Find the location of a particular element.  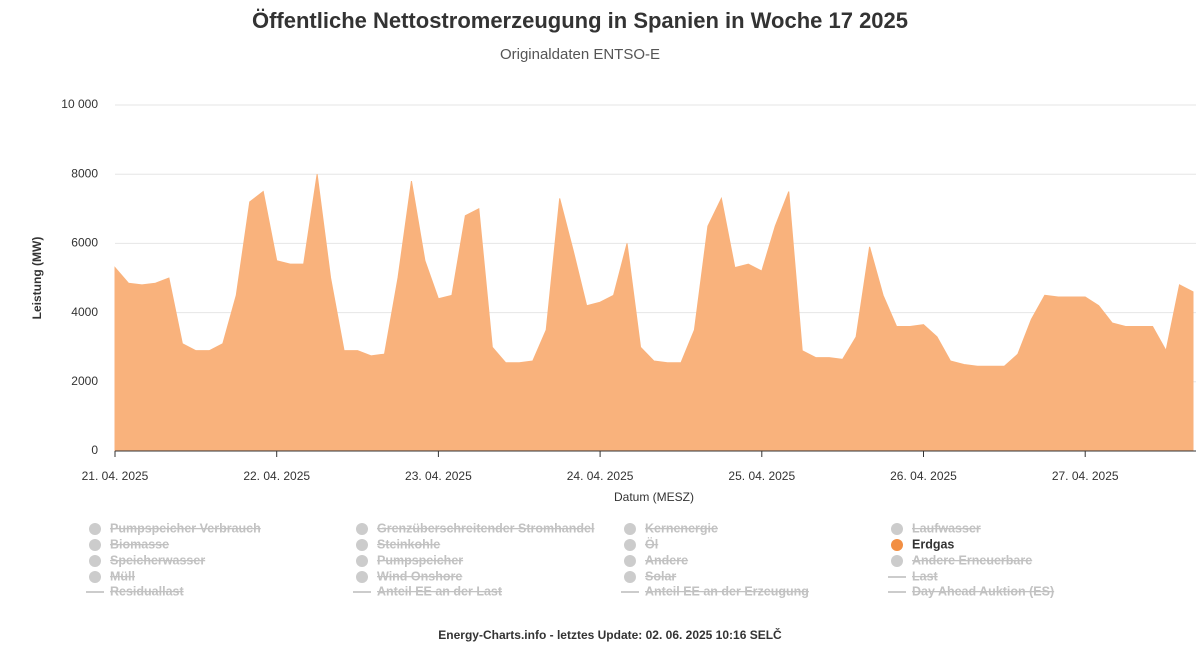

y-tick-label: 8000 is located at coordinates (84, 173).